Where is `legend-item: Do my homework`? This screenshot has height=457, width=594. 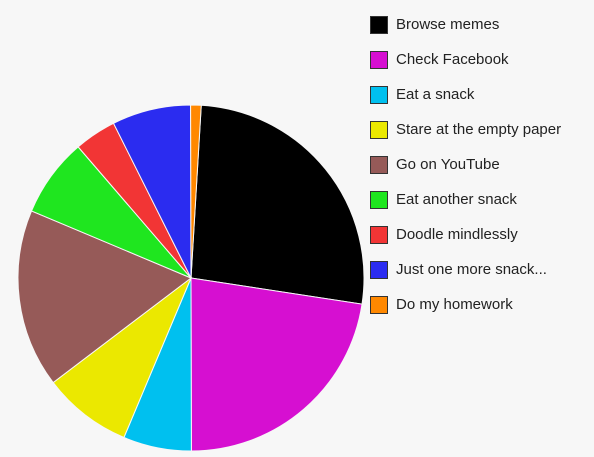 legend-item: Do my homework is located at coordinates (465, 304).